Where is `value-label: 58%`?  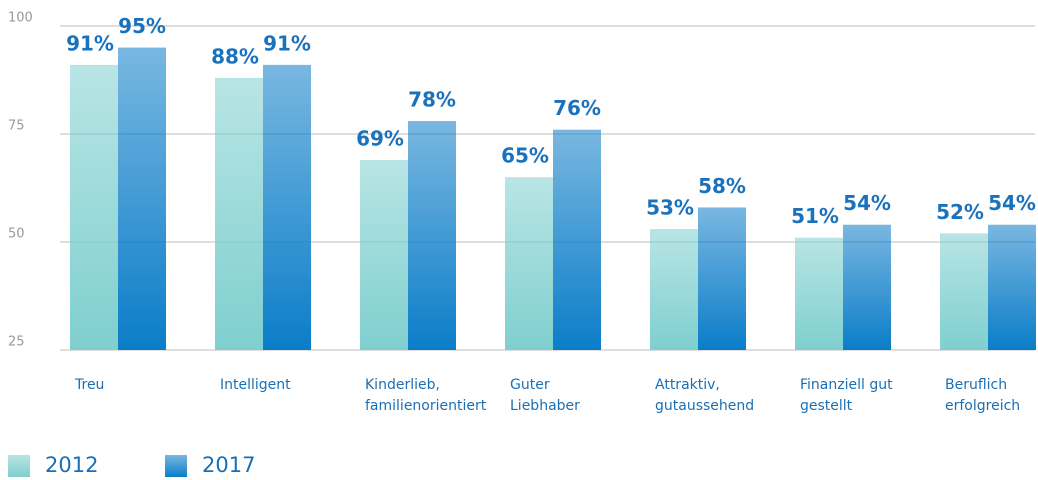
value-label: 58% is located at coordinates (722, 186).